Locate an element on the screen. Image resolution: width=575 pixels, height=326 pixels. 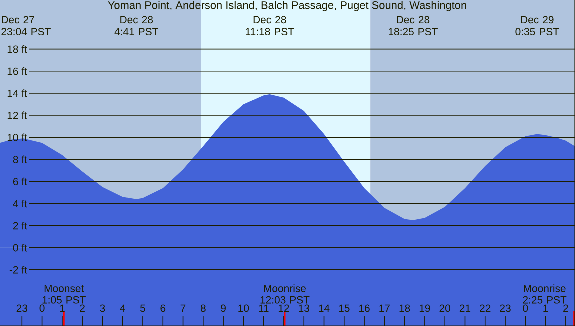
x-tick-label: 5 is located at coordinates (143, 308).